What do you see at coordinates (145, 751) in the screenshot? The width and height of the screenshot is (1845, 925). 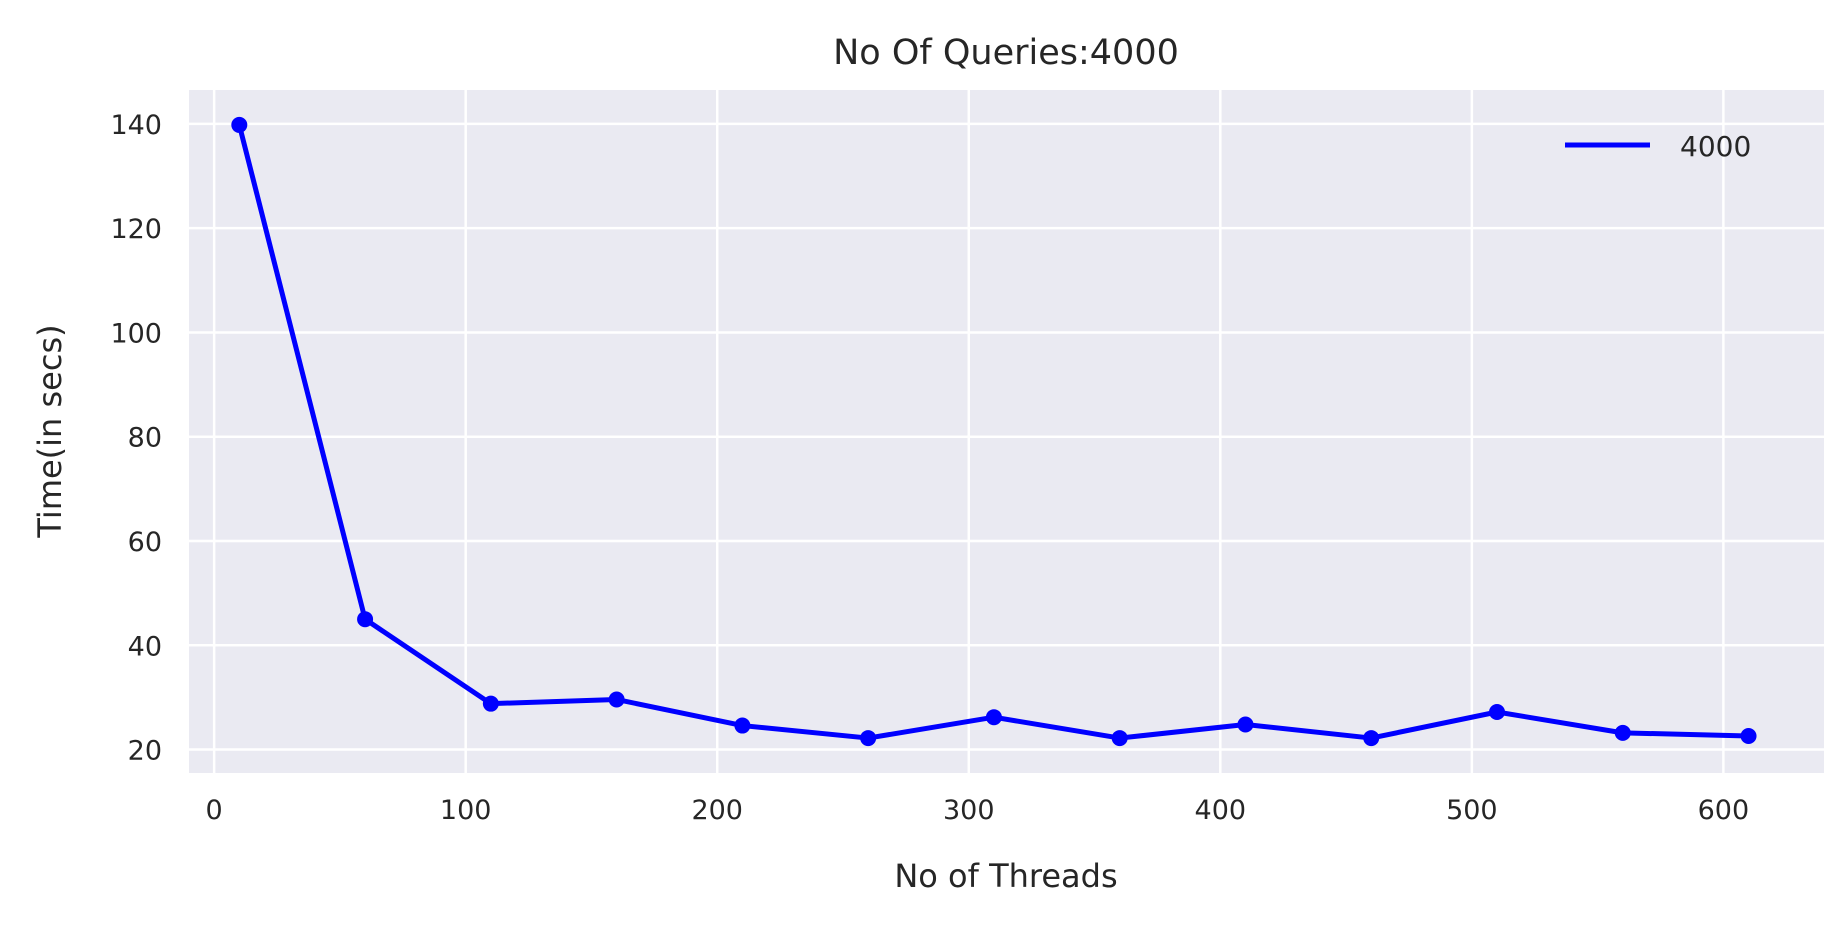 I see `y-tick-label: 20` at bounding box center [145, 751].